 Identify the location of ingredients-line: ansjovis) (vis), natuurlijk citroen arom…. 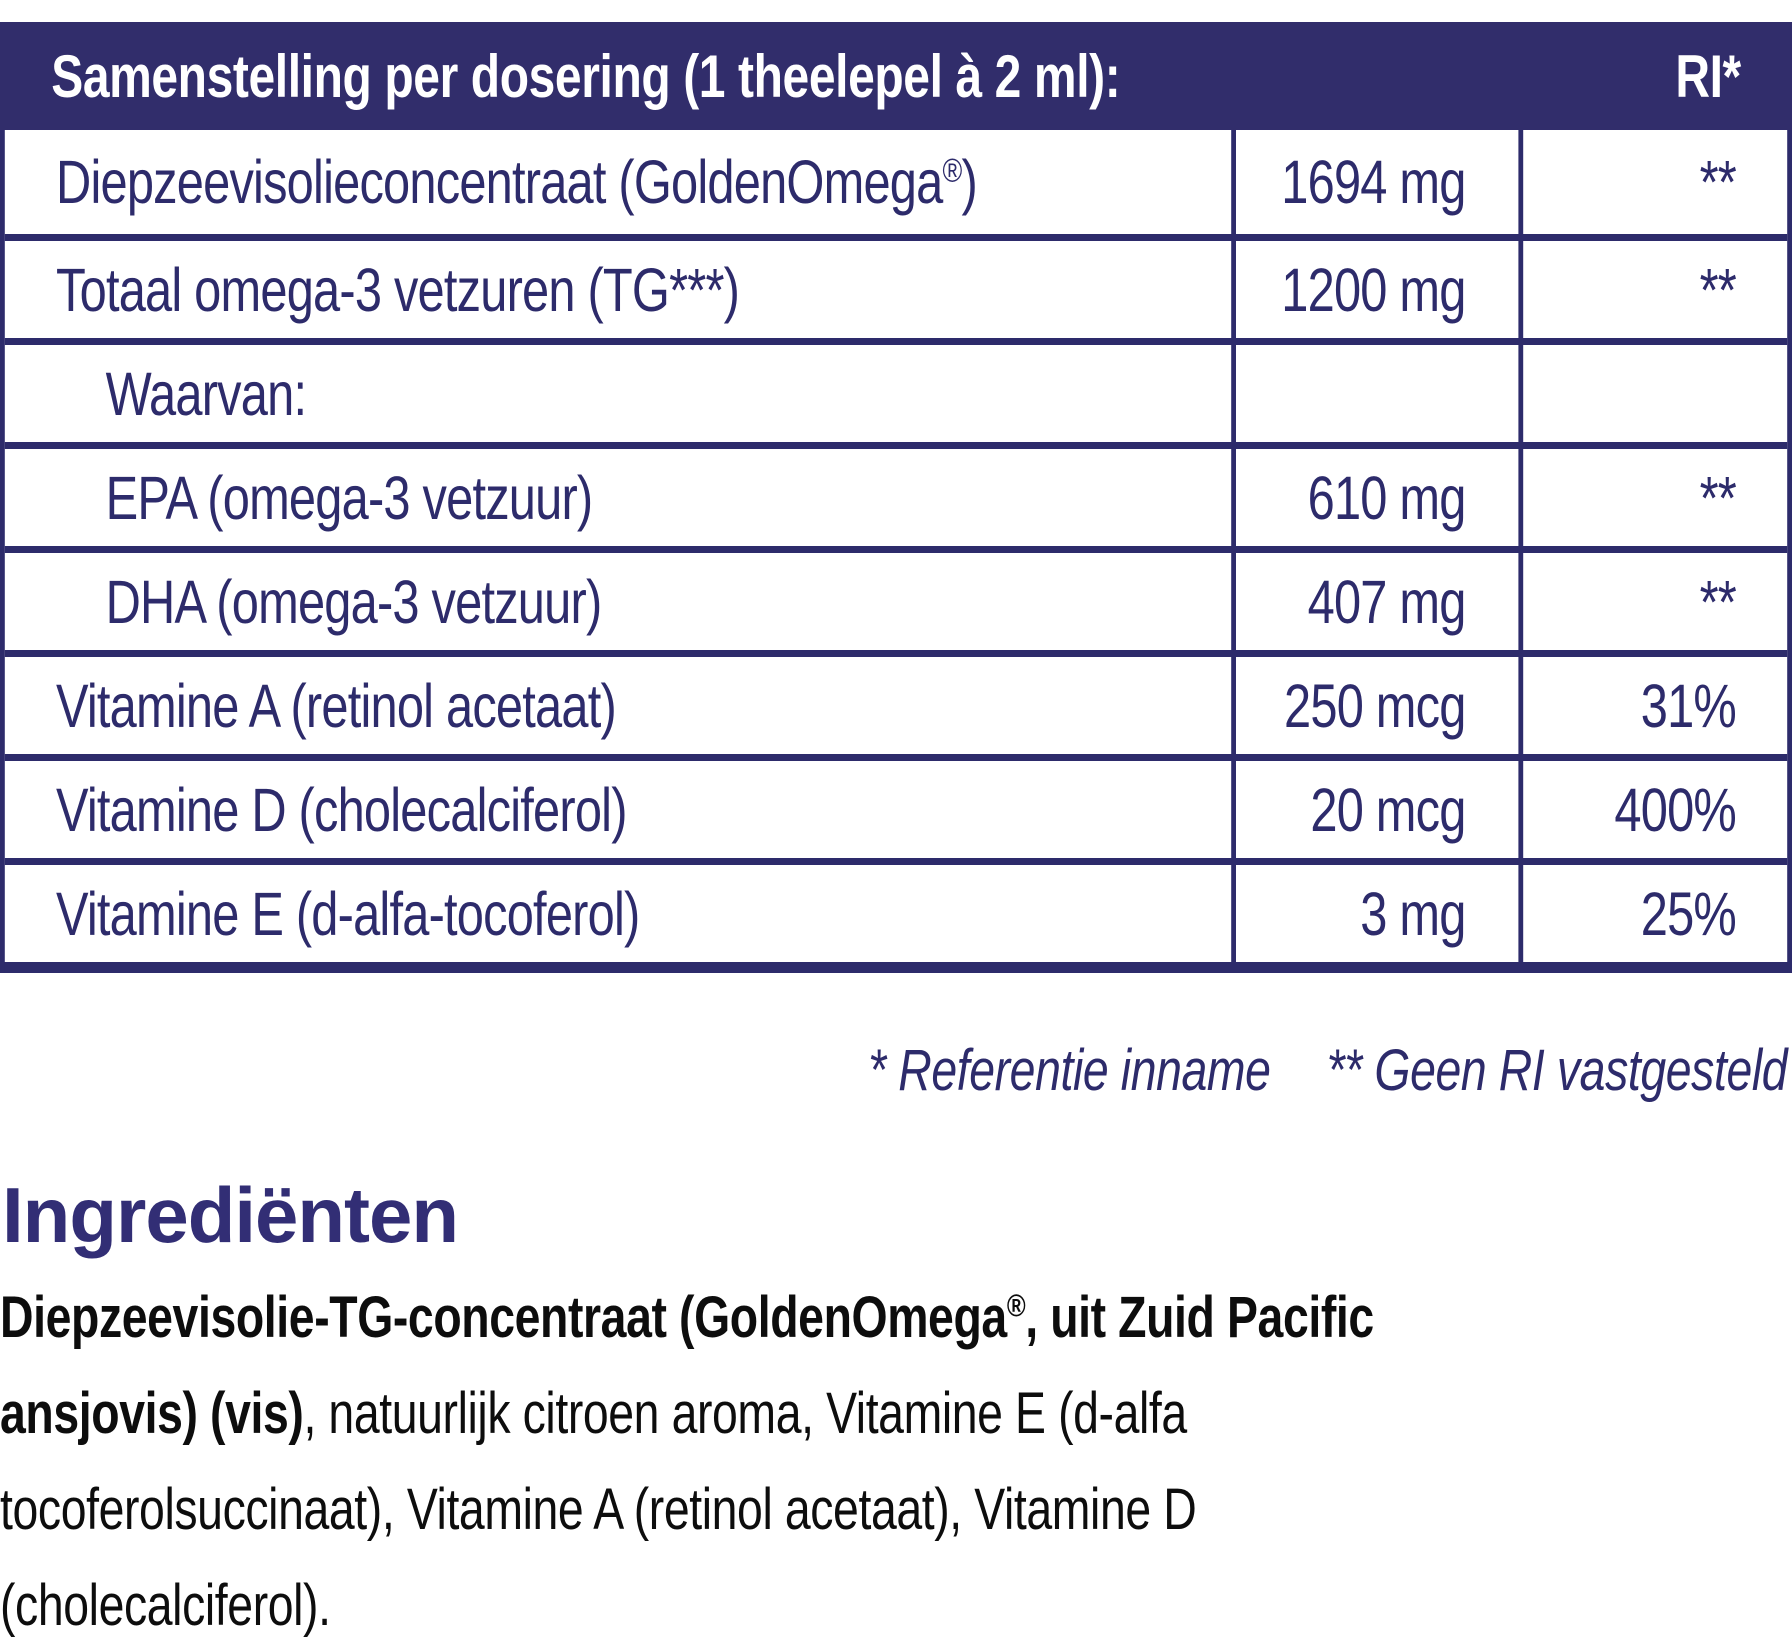
(593, 1413).